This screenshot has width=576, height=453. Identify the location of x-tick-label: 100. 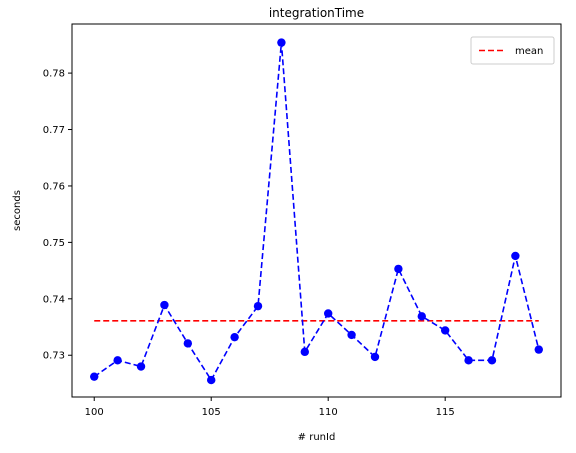
(94, 412).